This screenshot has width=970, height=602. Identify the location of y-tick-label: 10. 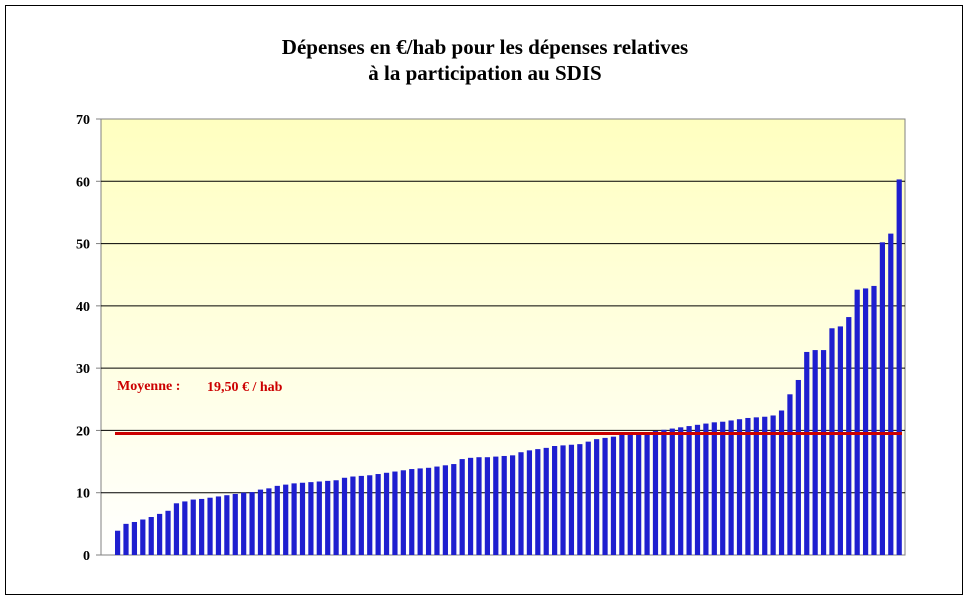
(83, 494).